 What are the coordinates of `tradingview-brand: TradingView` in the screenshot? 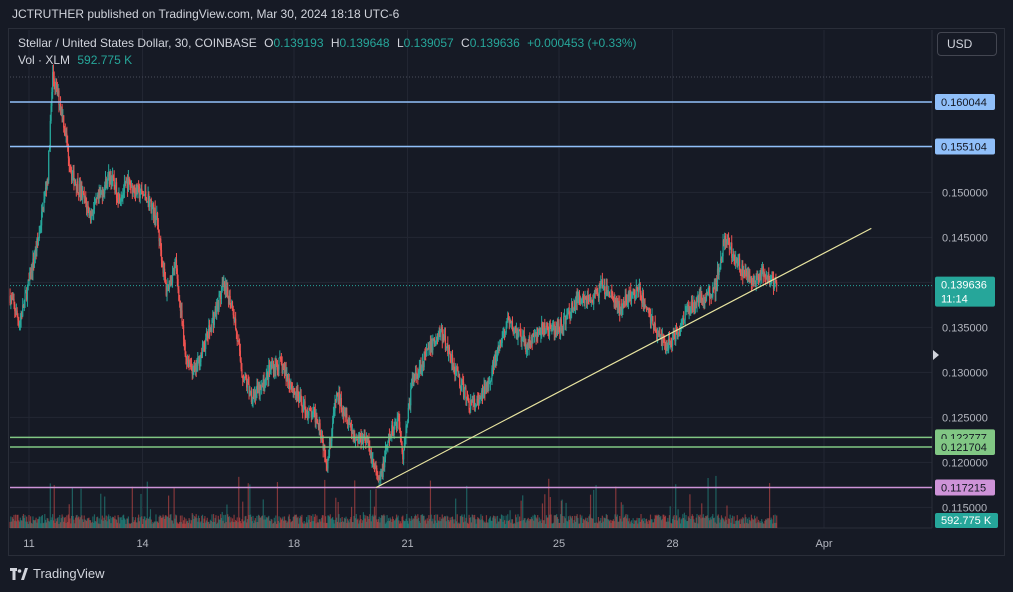 It's located at (57, 573).